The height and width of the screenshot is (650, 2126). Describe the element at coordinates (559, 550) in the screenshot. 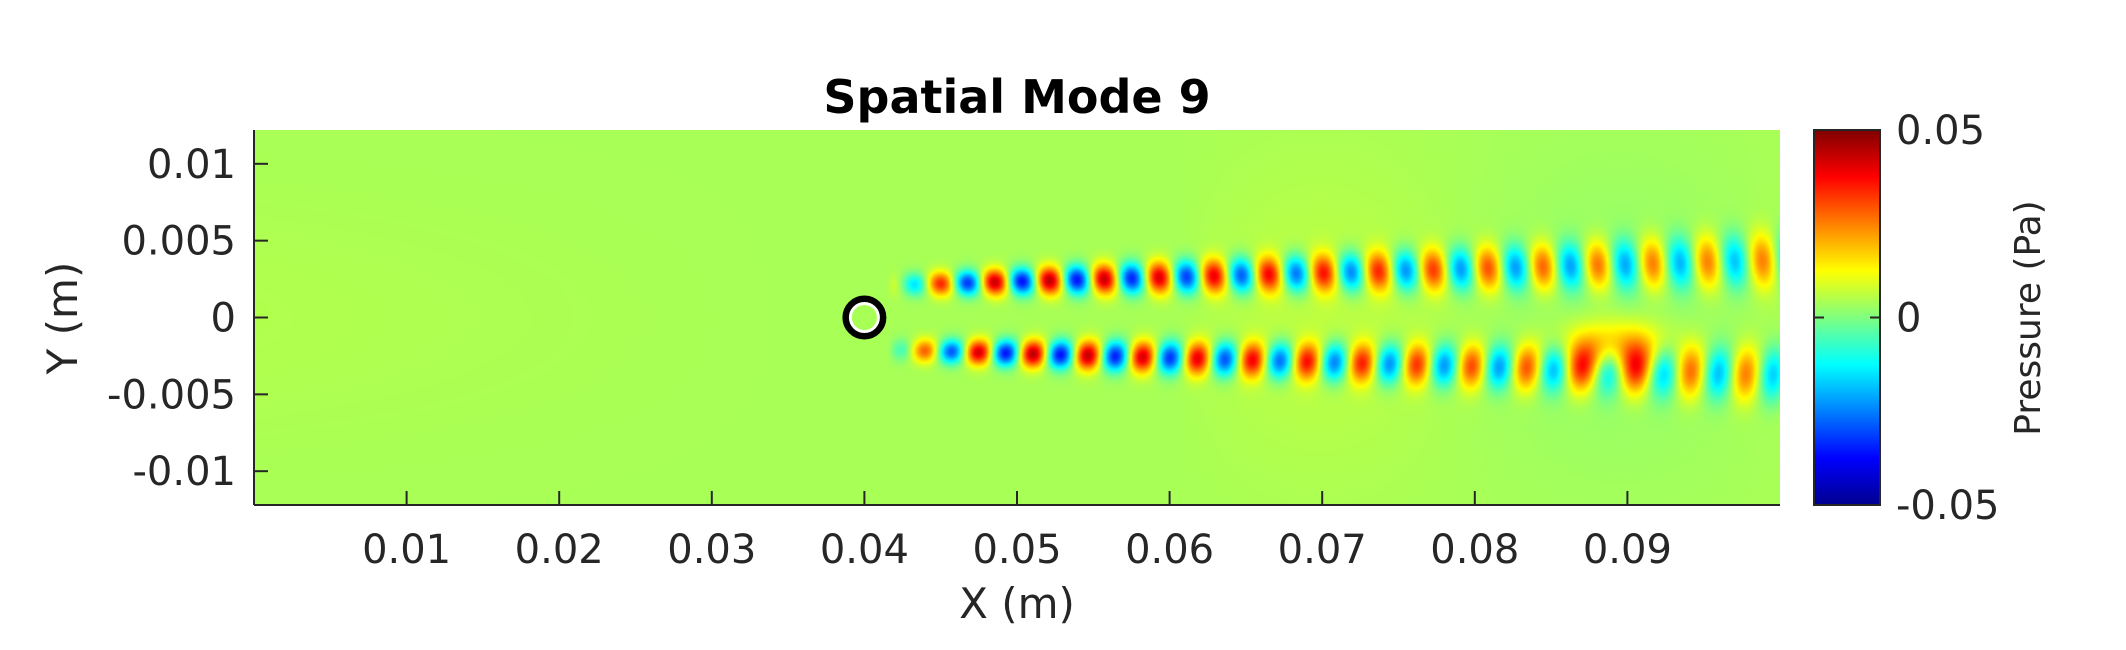

I see `x-tick-label: 0.02` at that location.